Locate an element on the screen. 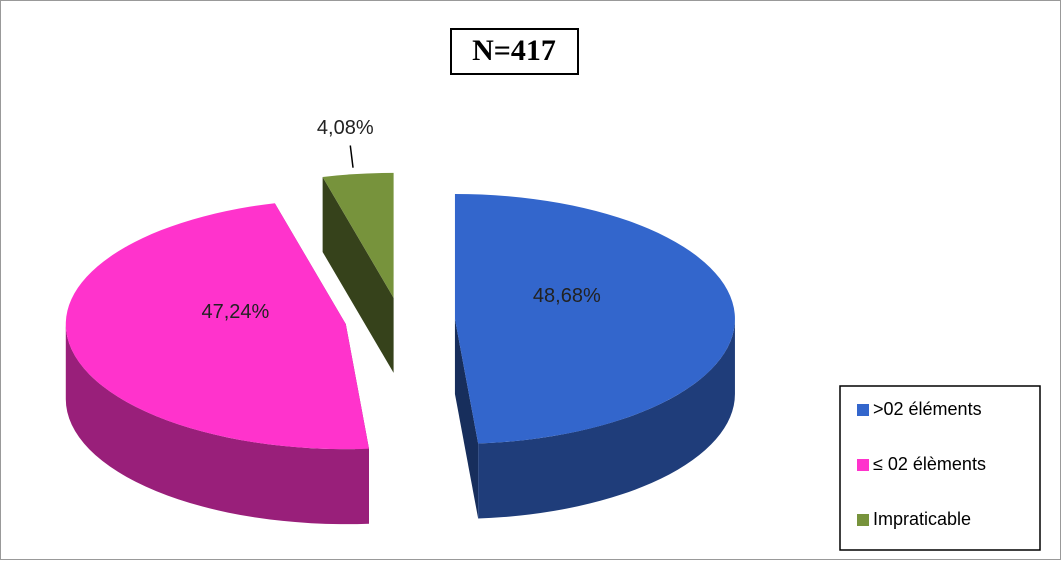 The width and height of the screenshot is (1061, 565). chart-title: N=417 is located at coordinates (514, 50).